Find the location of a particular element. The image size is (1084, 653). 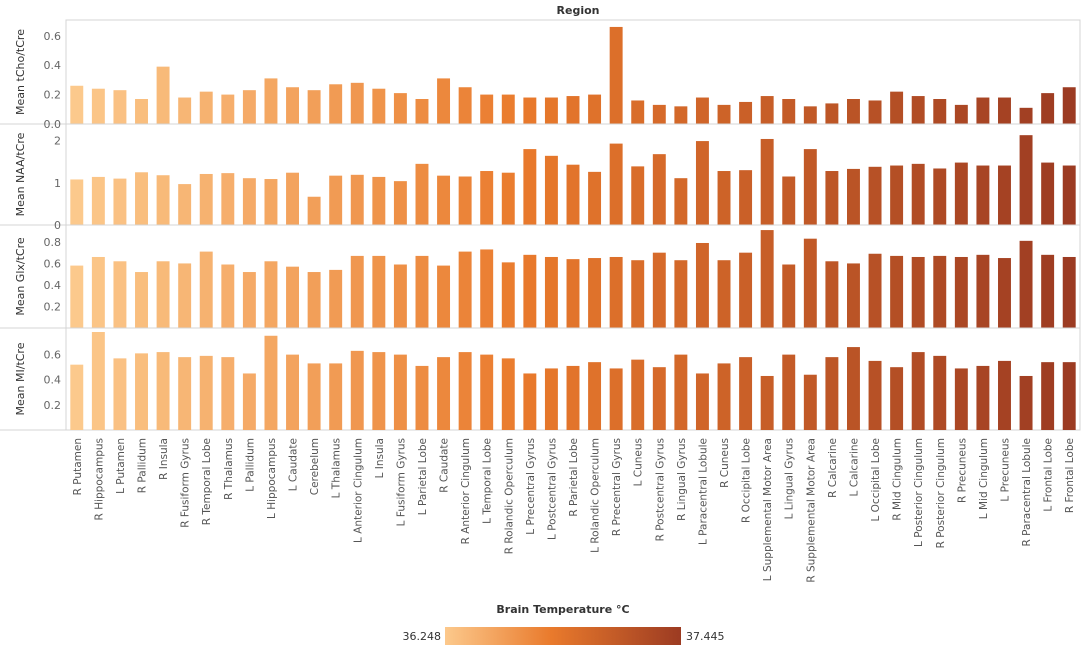

x-tick-label: L Hippocampus is located at coordinates (272, 478).